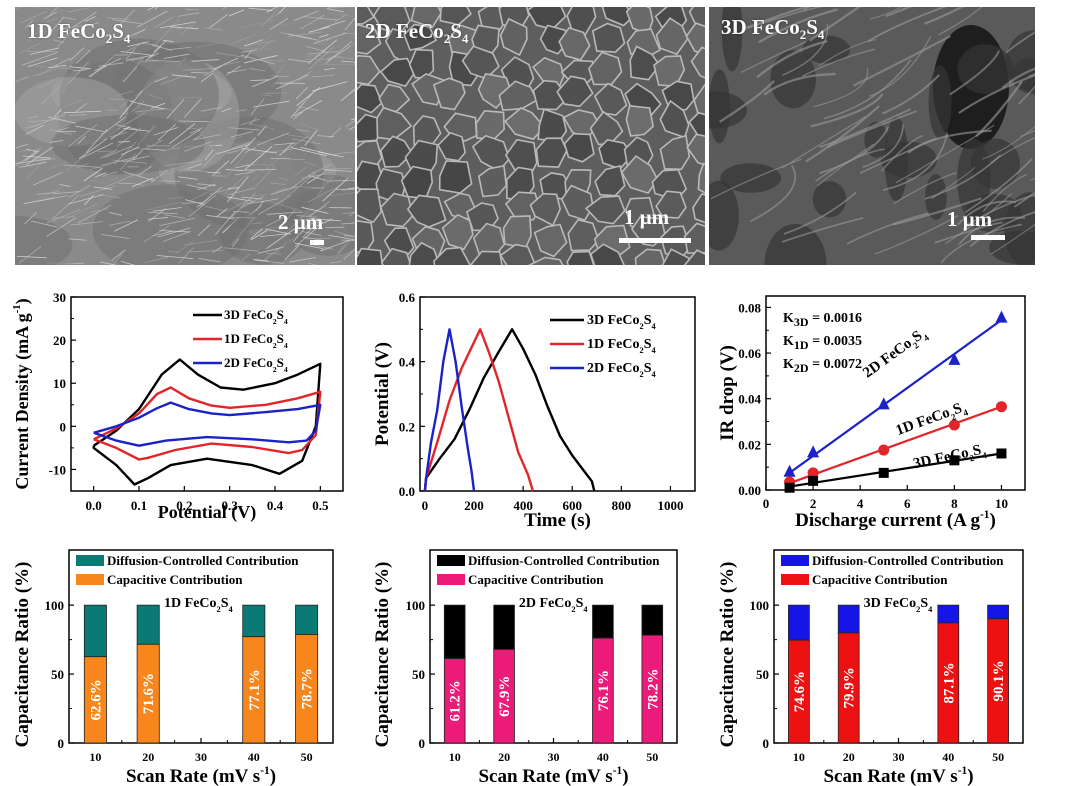  I want to click on bar-capacitive, so click(95, 700).